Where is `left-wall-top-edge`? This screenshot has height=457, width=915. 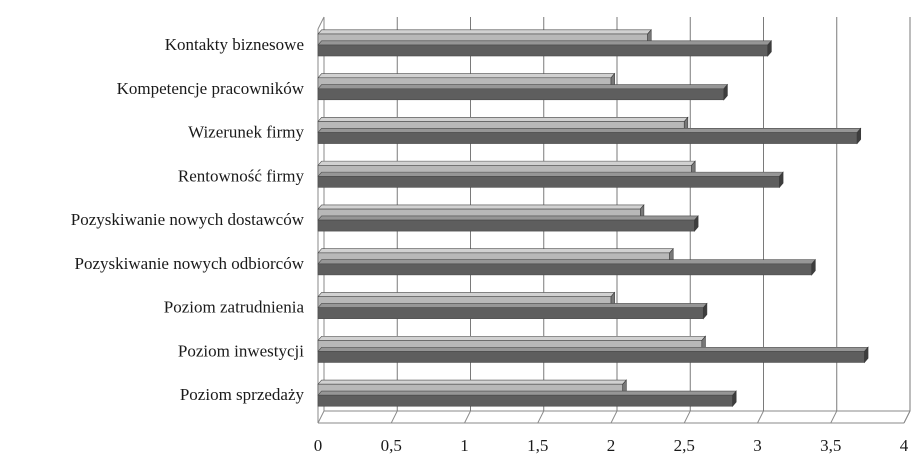
left-wall-top-edge is located at coordinates (321, 23).